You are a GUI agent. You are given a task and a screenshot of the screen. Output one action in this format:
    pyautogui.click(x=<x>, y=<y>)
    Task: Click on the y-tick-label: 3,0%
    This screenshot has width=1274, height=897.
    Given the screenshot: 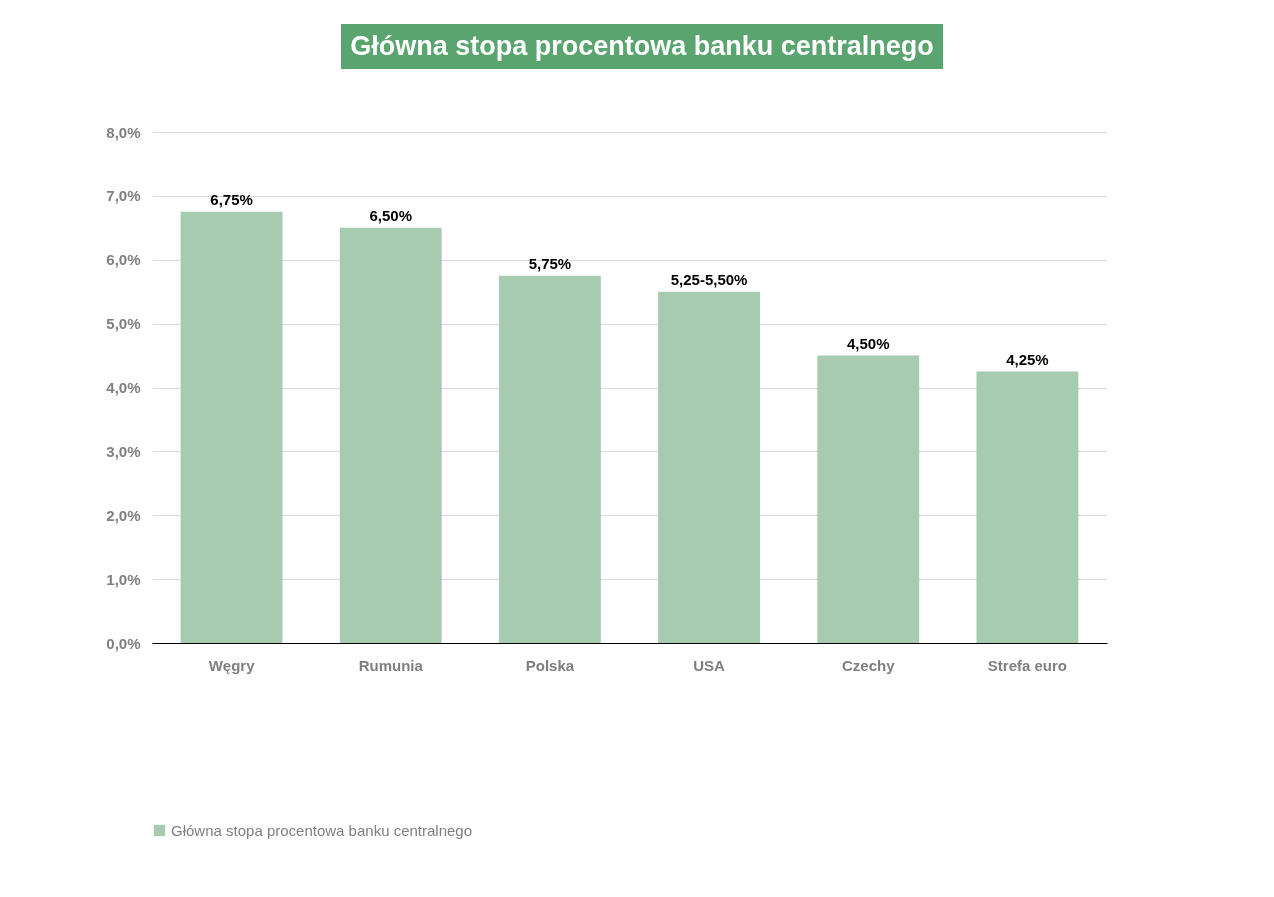 What is the action you would take?
    pyautogui.click(x=123, y=451)
    